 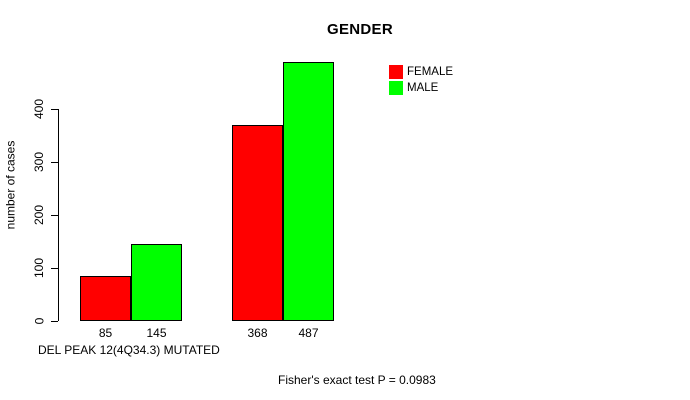 I want to click on x-axis-label: DEL PEAK 12(4Q34.3) MUTATED, so click(x=129, y=350).